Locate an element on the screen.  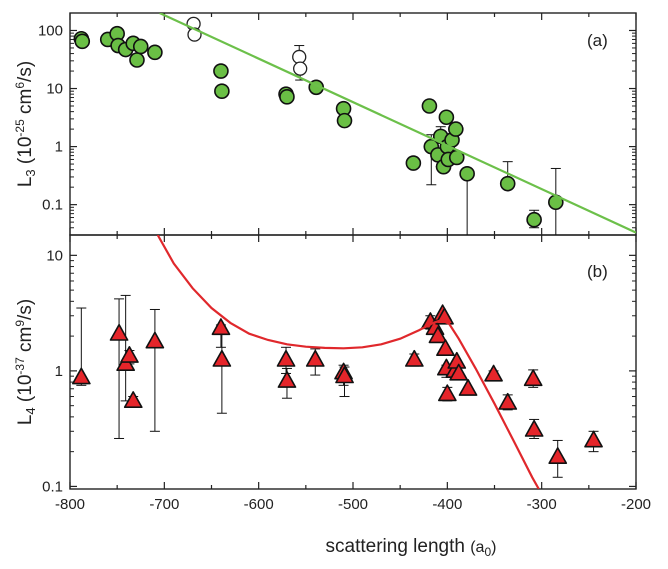
panel-b-y-axis-title: L4 (10-37 cm9/s) is located at coordinates (25, 362).